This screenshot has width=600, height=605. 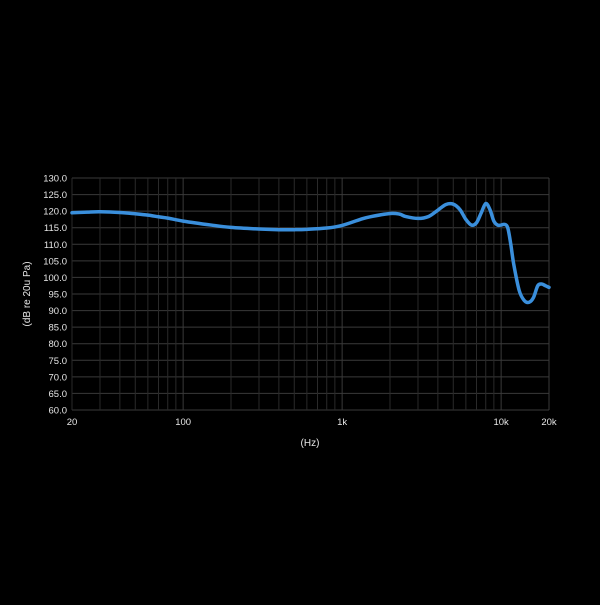 What do you see at coordinates (58, 377) in the screenshot?
I see `y-tick-label: 70.0` at bounding box center [58, 377].